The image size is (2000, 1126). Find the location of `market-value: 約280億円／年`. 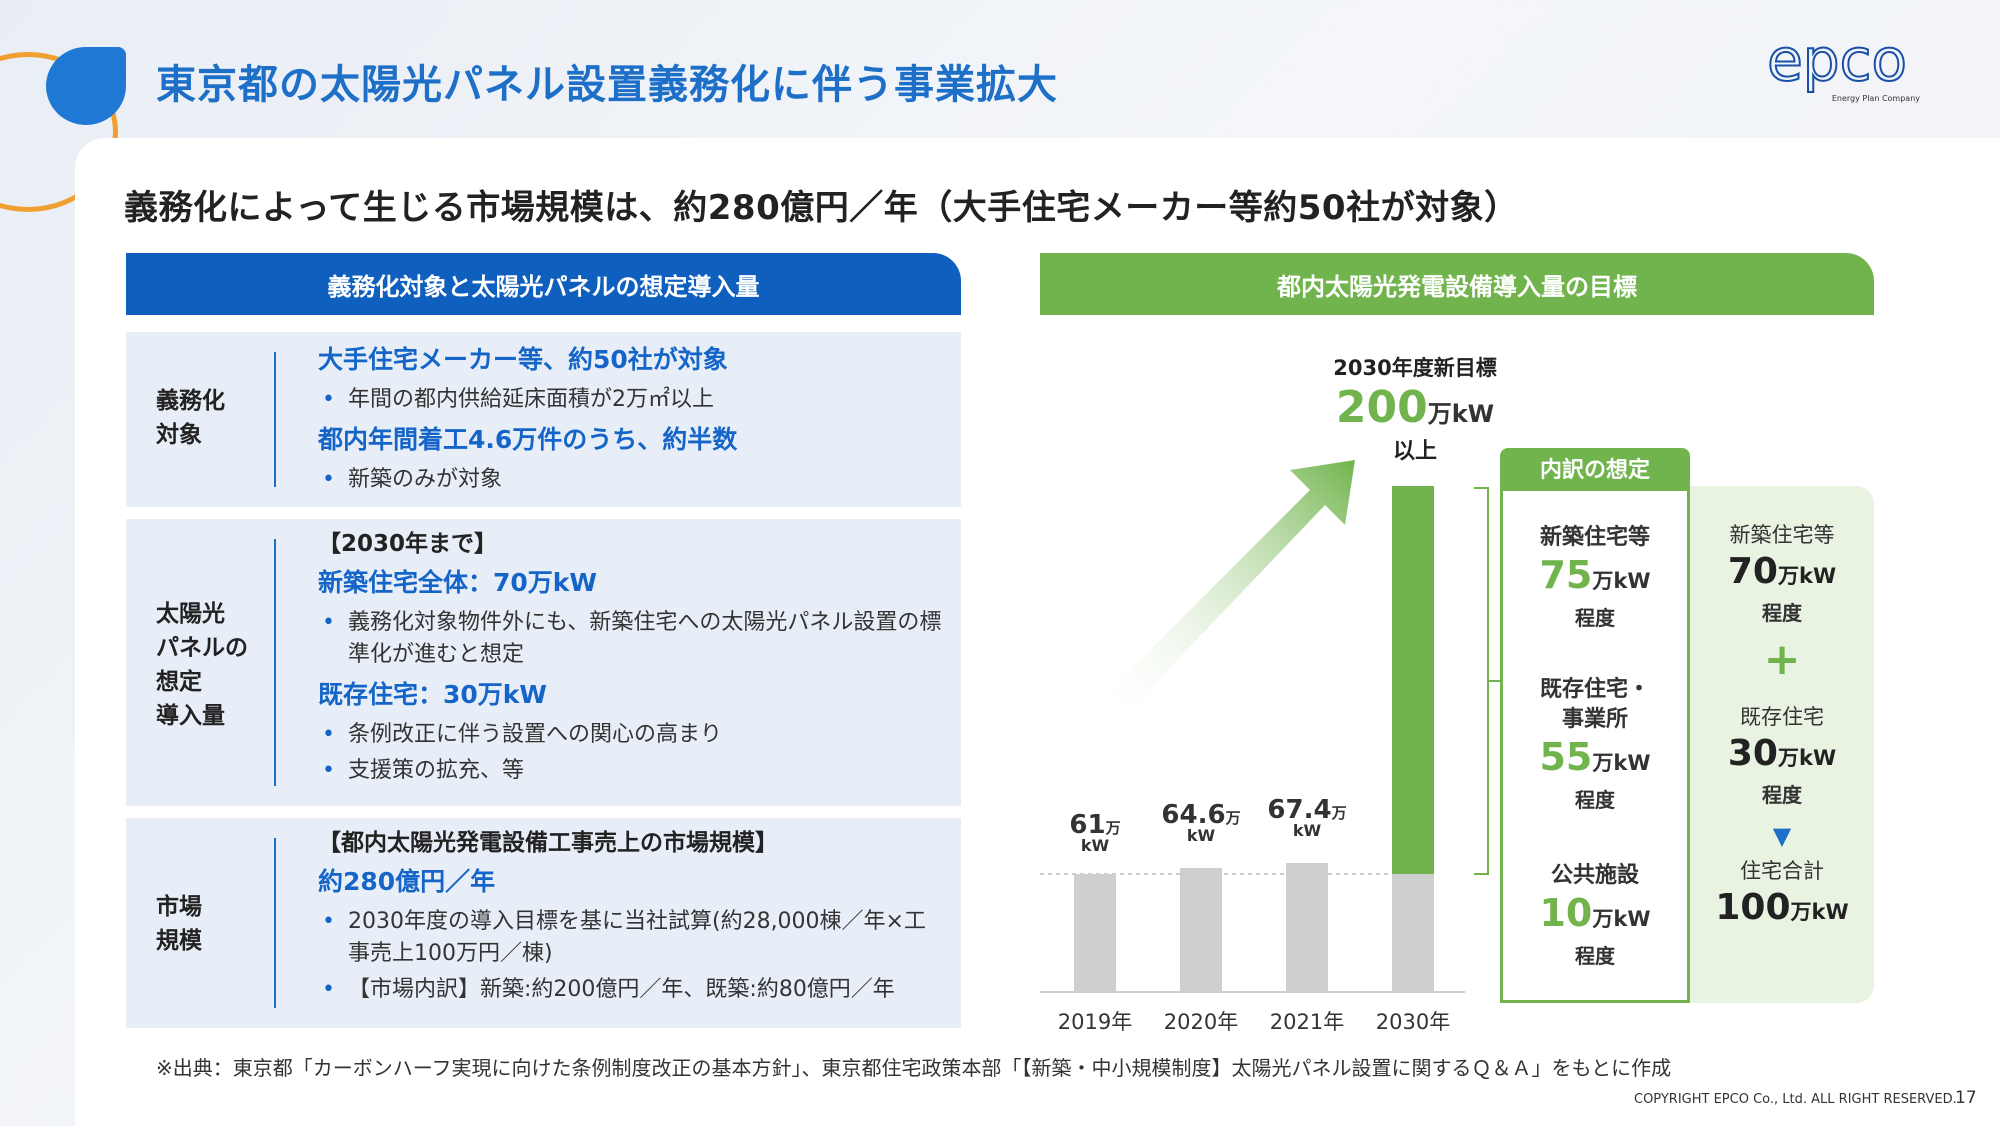

market-value: 約280億円／年 is located at coordinates (407, 881).